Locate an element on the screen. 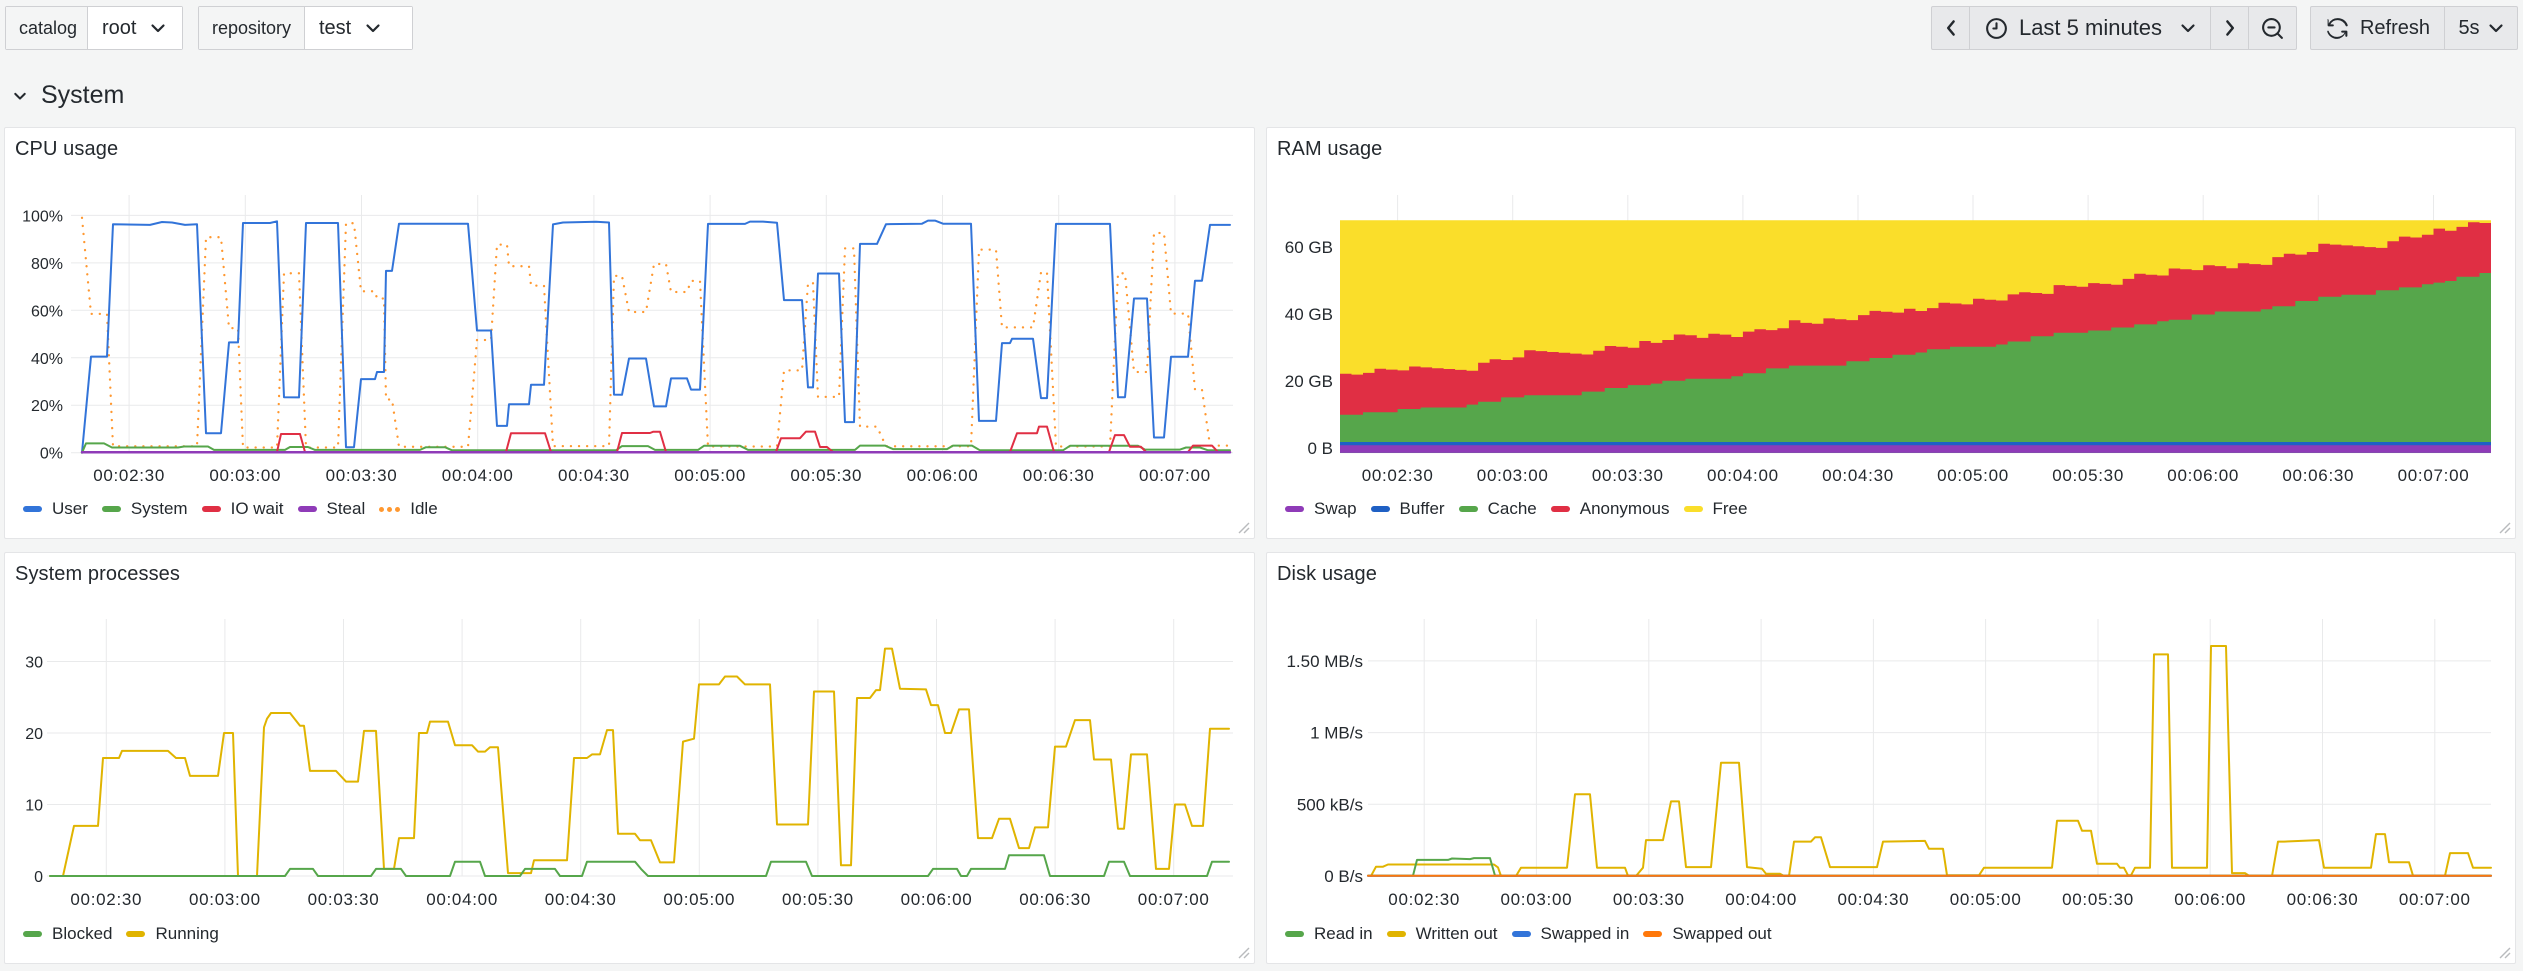  svg-text: 1.50 MB/s is located at coordinates (1324, 661).